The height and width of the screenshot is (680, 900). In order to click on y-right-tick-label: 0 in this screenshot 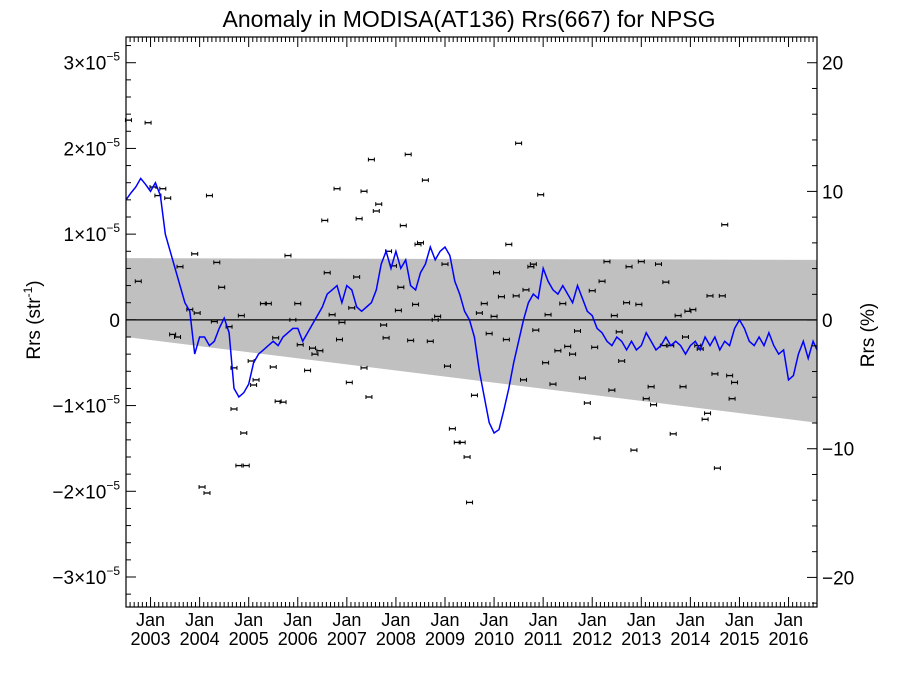, I will do `click(827, 321)`.